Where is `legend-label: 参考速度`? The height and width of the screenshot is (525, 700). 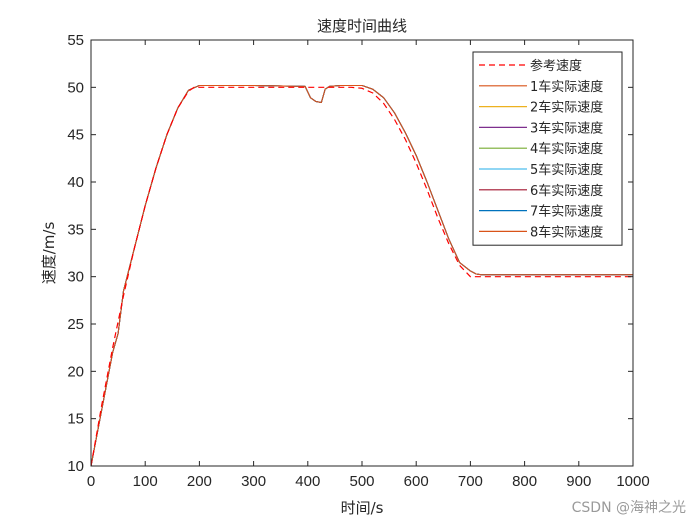
legend-label: 参考速度 is located at coordinates (556, 66).